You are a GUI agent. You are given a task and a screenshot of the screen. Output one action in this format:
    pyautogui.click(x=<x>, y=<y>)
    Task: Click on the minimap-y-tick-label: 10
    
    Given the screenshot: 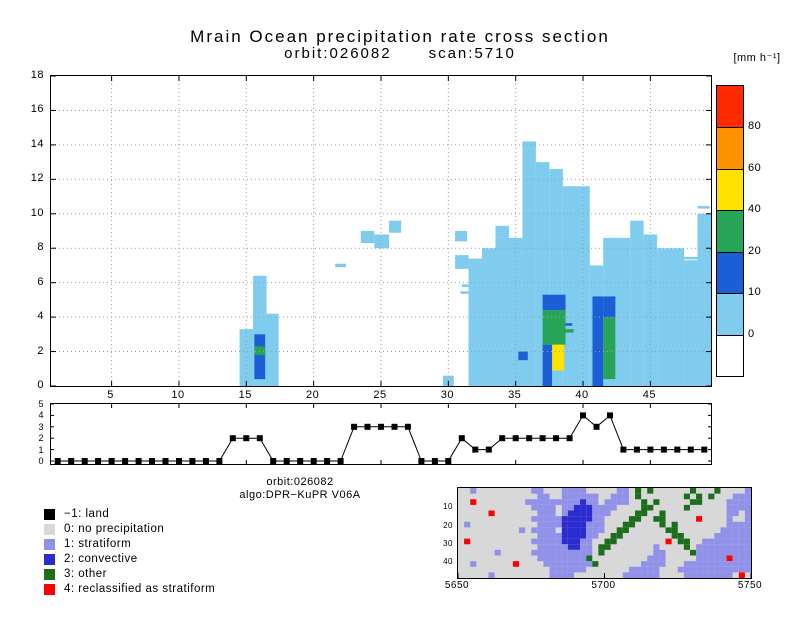 What is the action you would take?
    pyautogui.click(x=448, y=507)
    